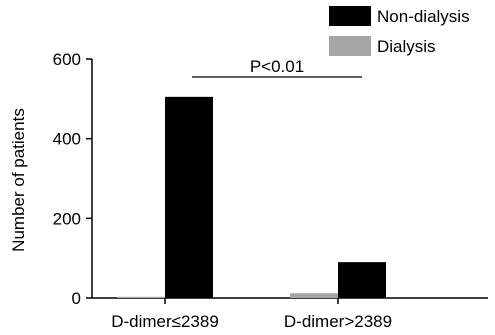 The image size is (495, 335). What do you see at coordinates (338, 321) in the screenshot?
I see `x-tick-label: D-dimer>2389` at bounding box center [338, 321].